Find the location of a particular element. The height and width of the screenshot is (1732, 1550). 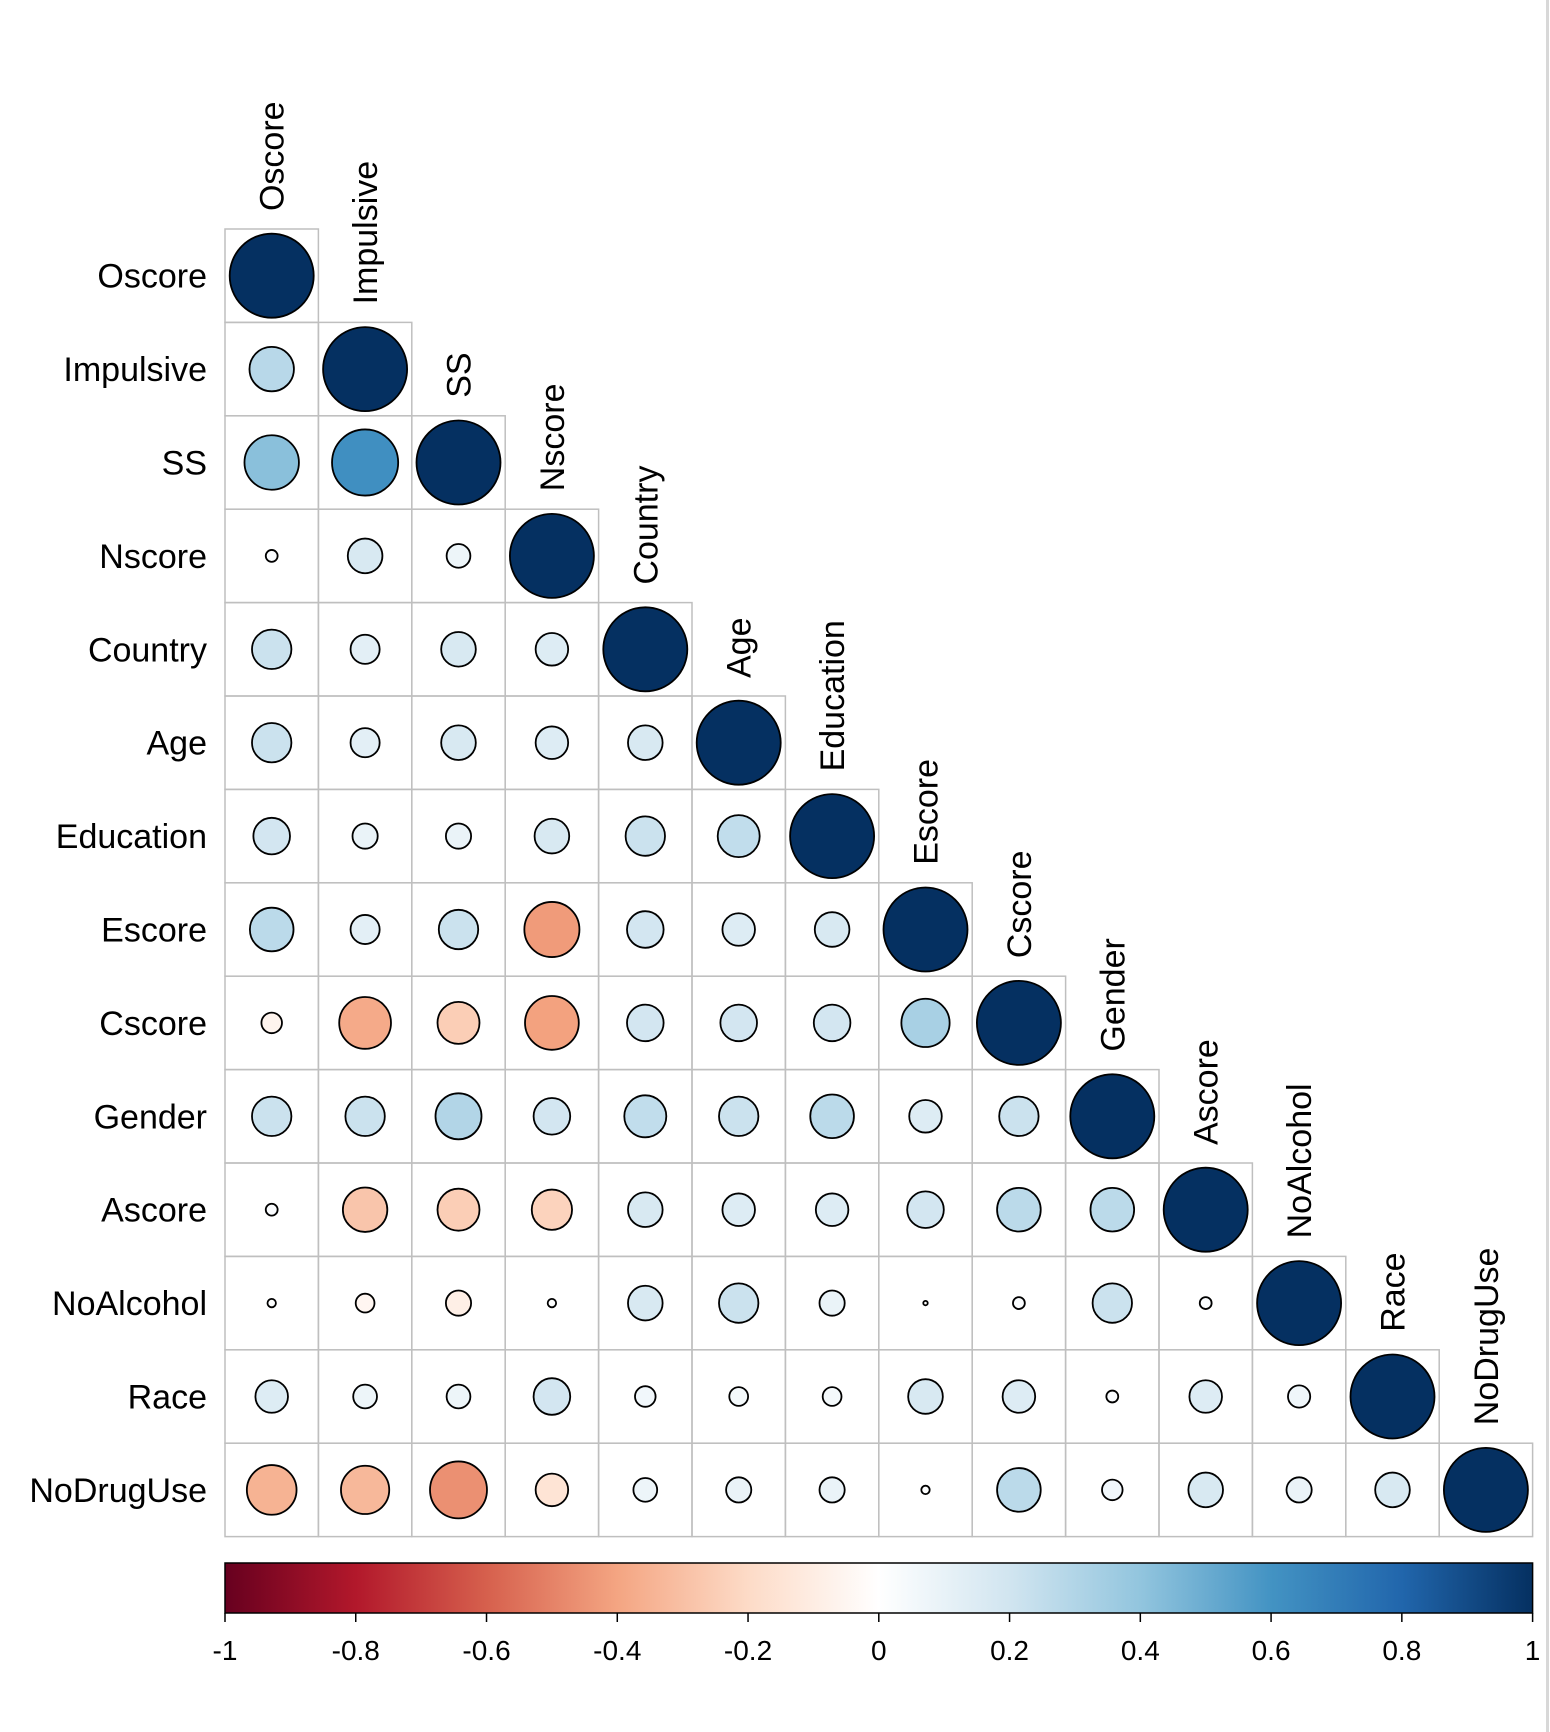

corr-circle-noalcohol-age is located at coordinates (739, 1303).